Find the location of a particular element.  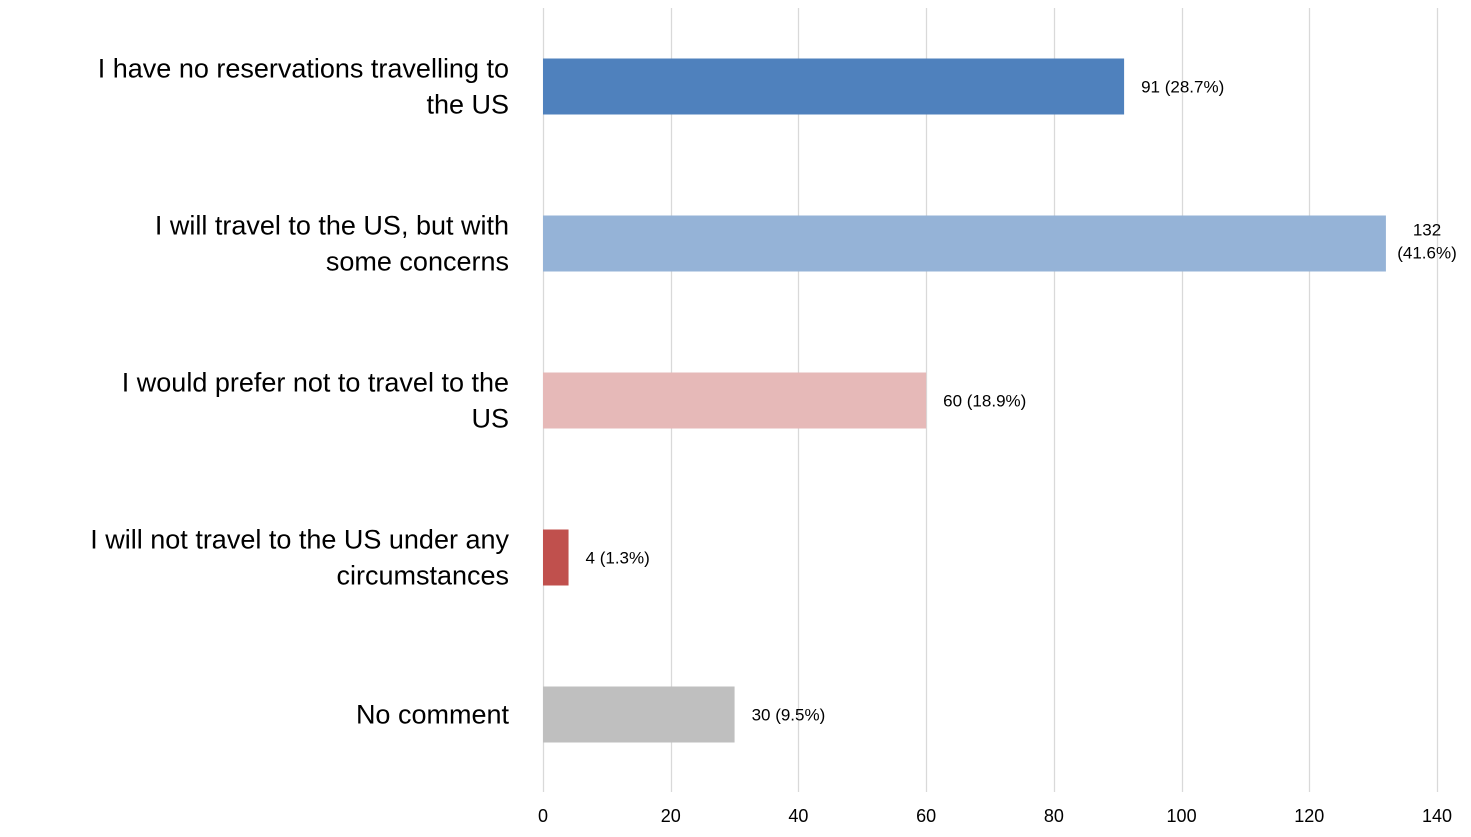

category-label-line: circumstances is located at coordinates (422, 576).